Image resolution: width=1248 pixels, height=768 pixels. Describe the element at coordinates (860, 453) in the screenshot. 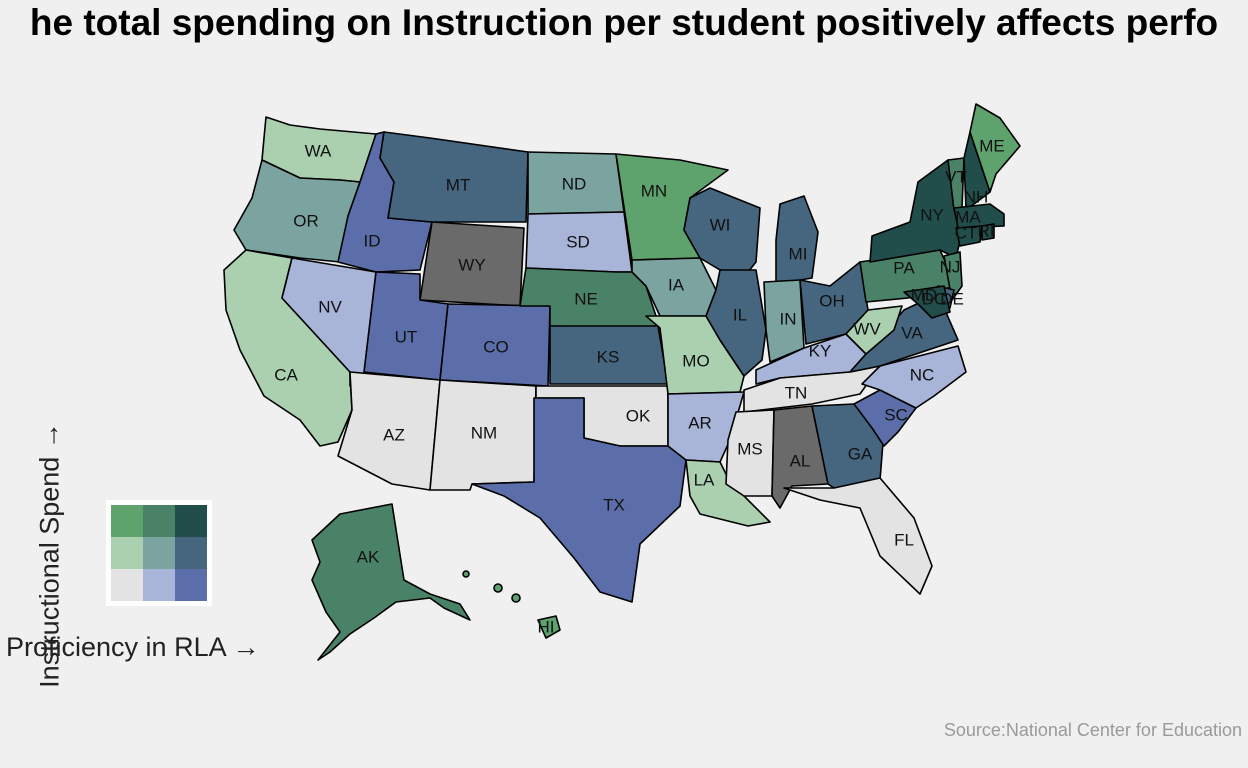

I see `label-GA: GA` at that location.